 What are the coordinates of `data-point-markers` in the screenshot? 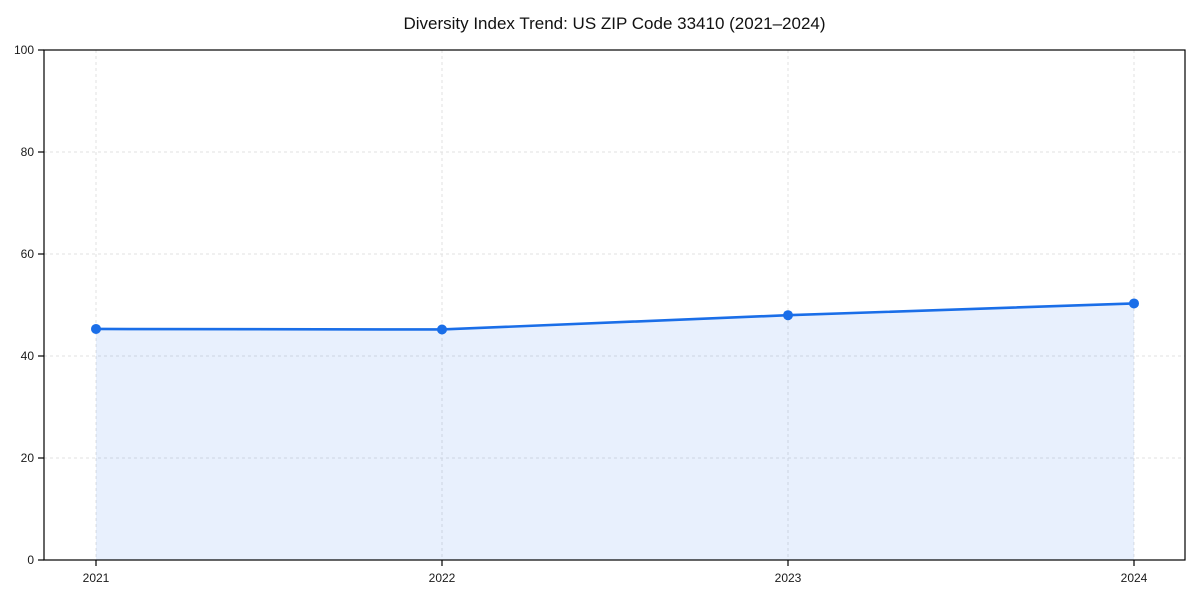 It's located at (615, 316).